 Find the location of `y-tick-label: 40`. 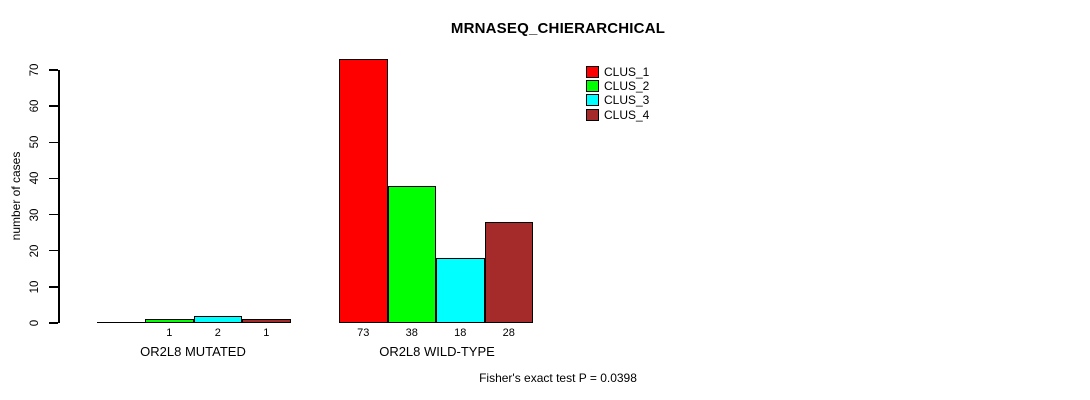

y-tick-label: 40 is located at coordinates (35, 178).